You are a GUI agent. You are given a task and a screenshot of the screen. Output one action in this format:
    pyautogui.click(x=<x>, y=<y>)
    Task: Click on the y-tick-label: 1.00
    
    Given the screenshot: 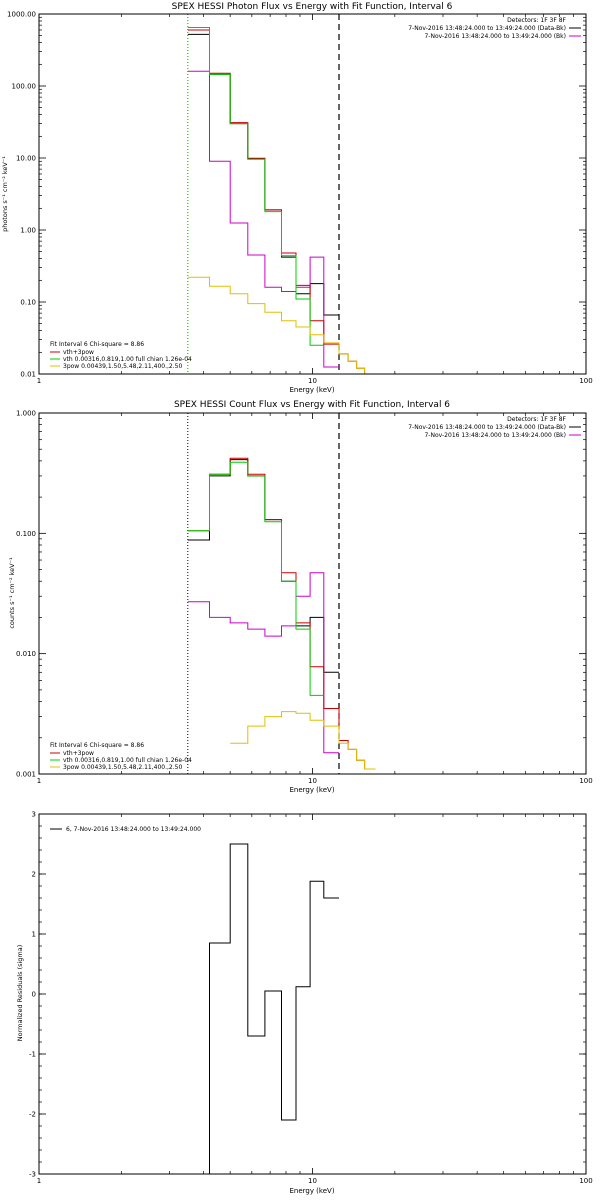 What is the action you would take?
    pyautogui.click(x=28, y=231)
    